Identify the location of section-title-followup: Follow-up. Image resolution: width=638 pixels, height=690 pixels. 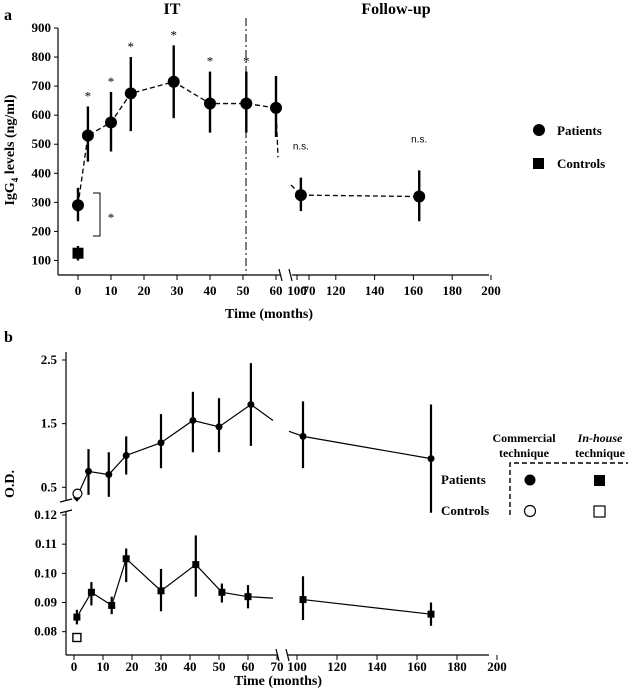
(395, 9).